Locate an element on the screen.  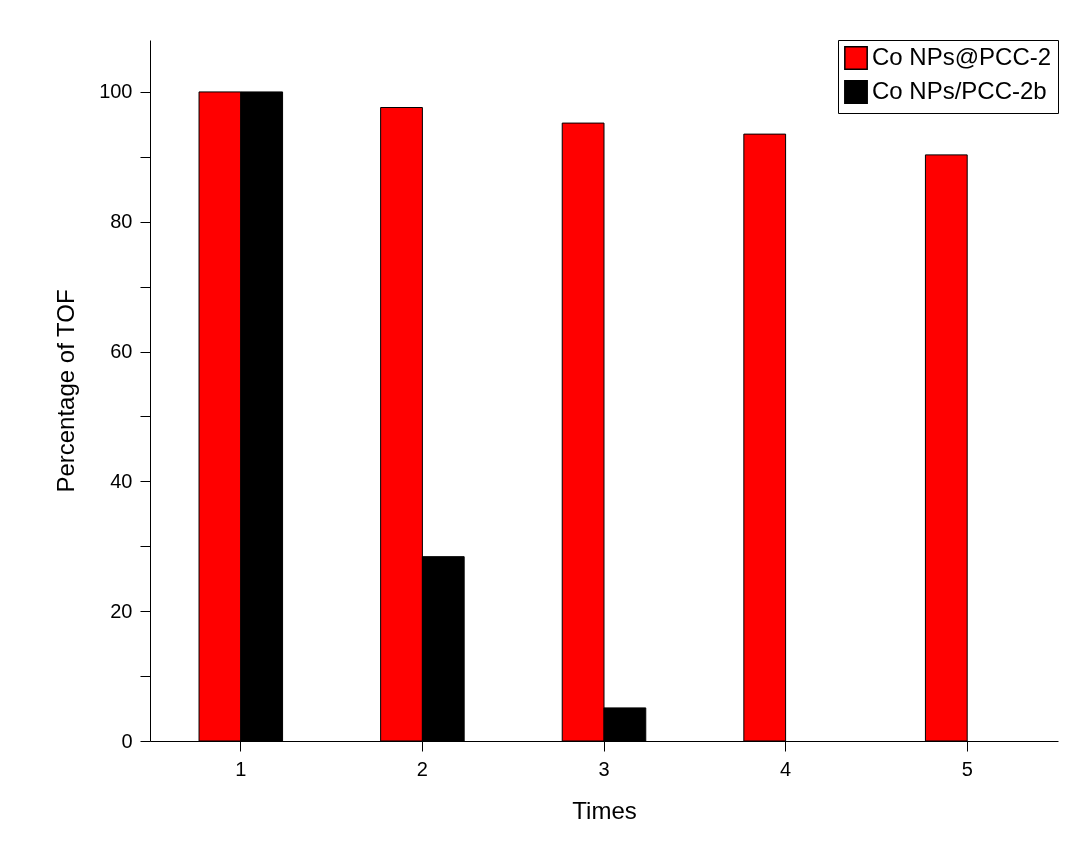
x-tick-label: 3 is located at coordinates (604, 768).